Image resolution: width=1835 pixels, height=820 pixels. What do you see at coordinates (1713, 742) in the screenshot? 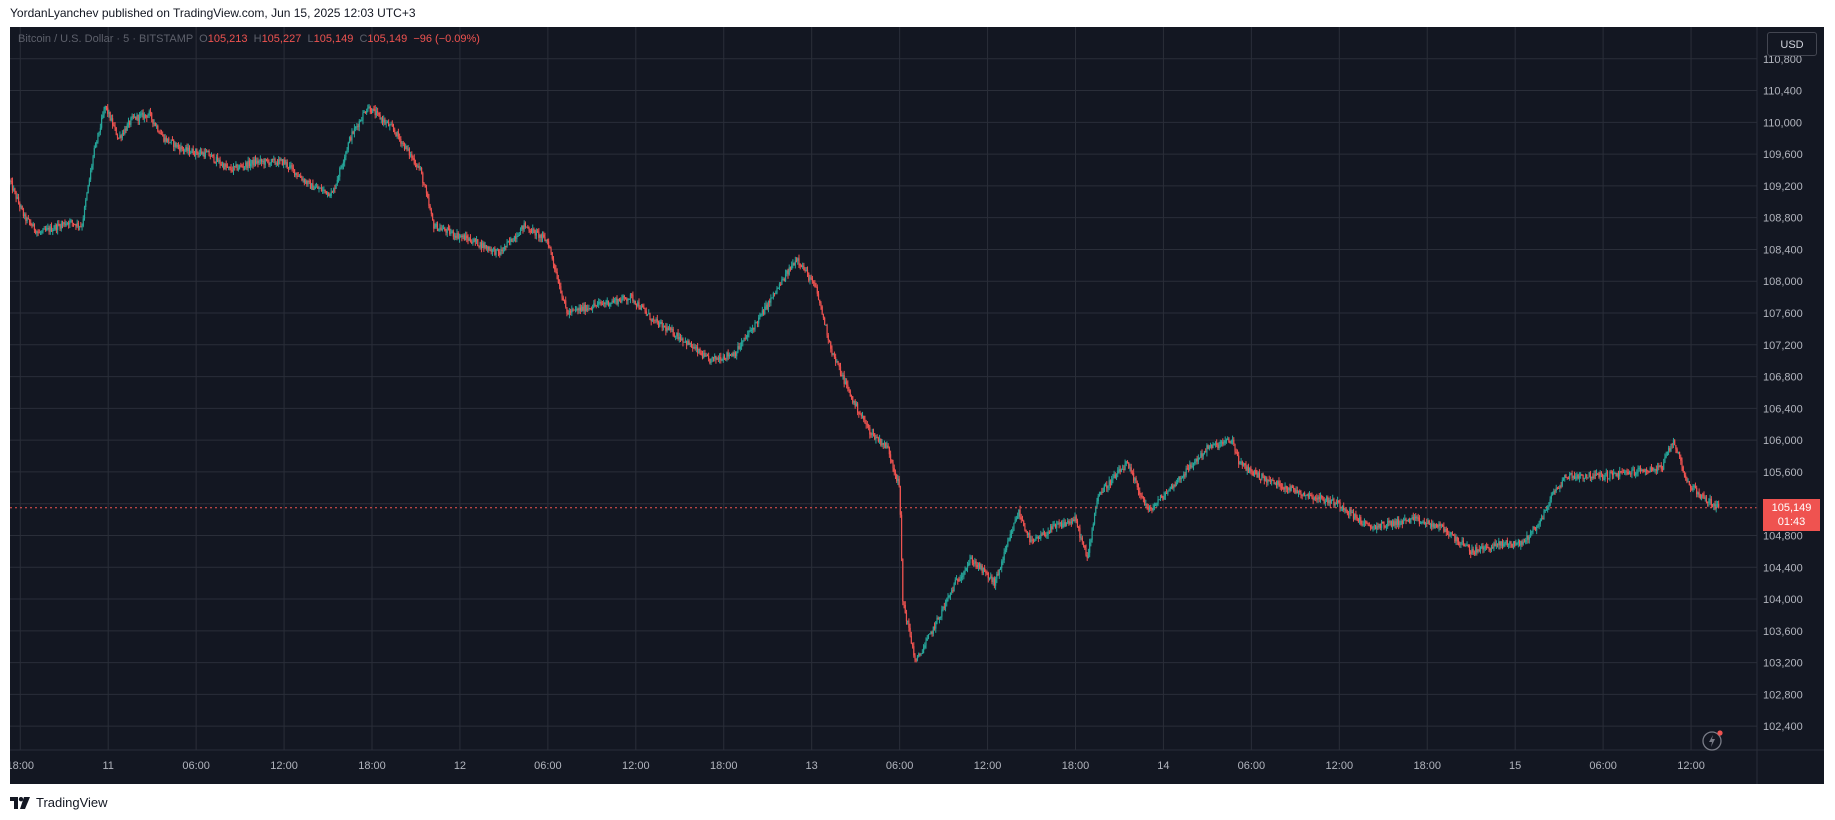
I see `lightning-replay-icon` at bounding box center [1713, 742].